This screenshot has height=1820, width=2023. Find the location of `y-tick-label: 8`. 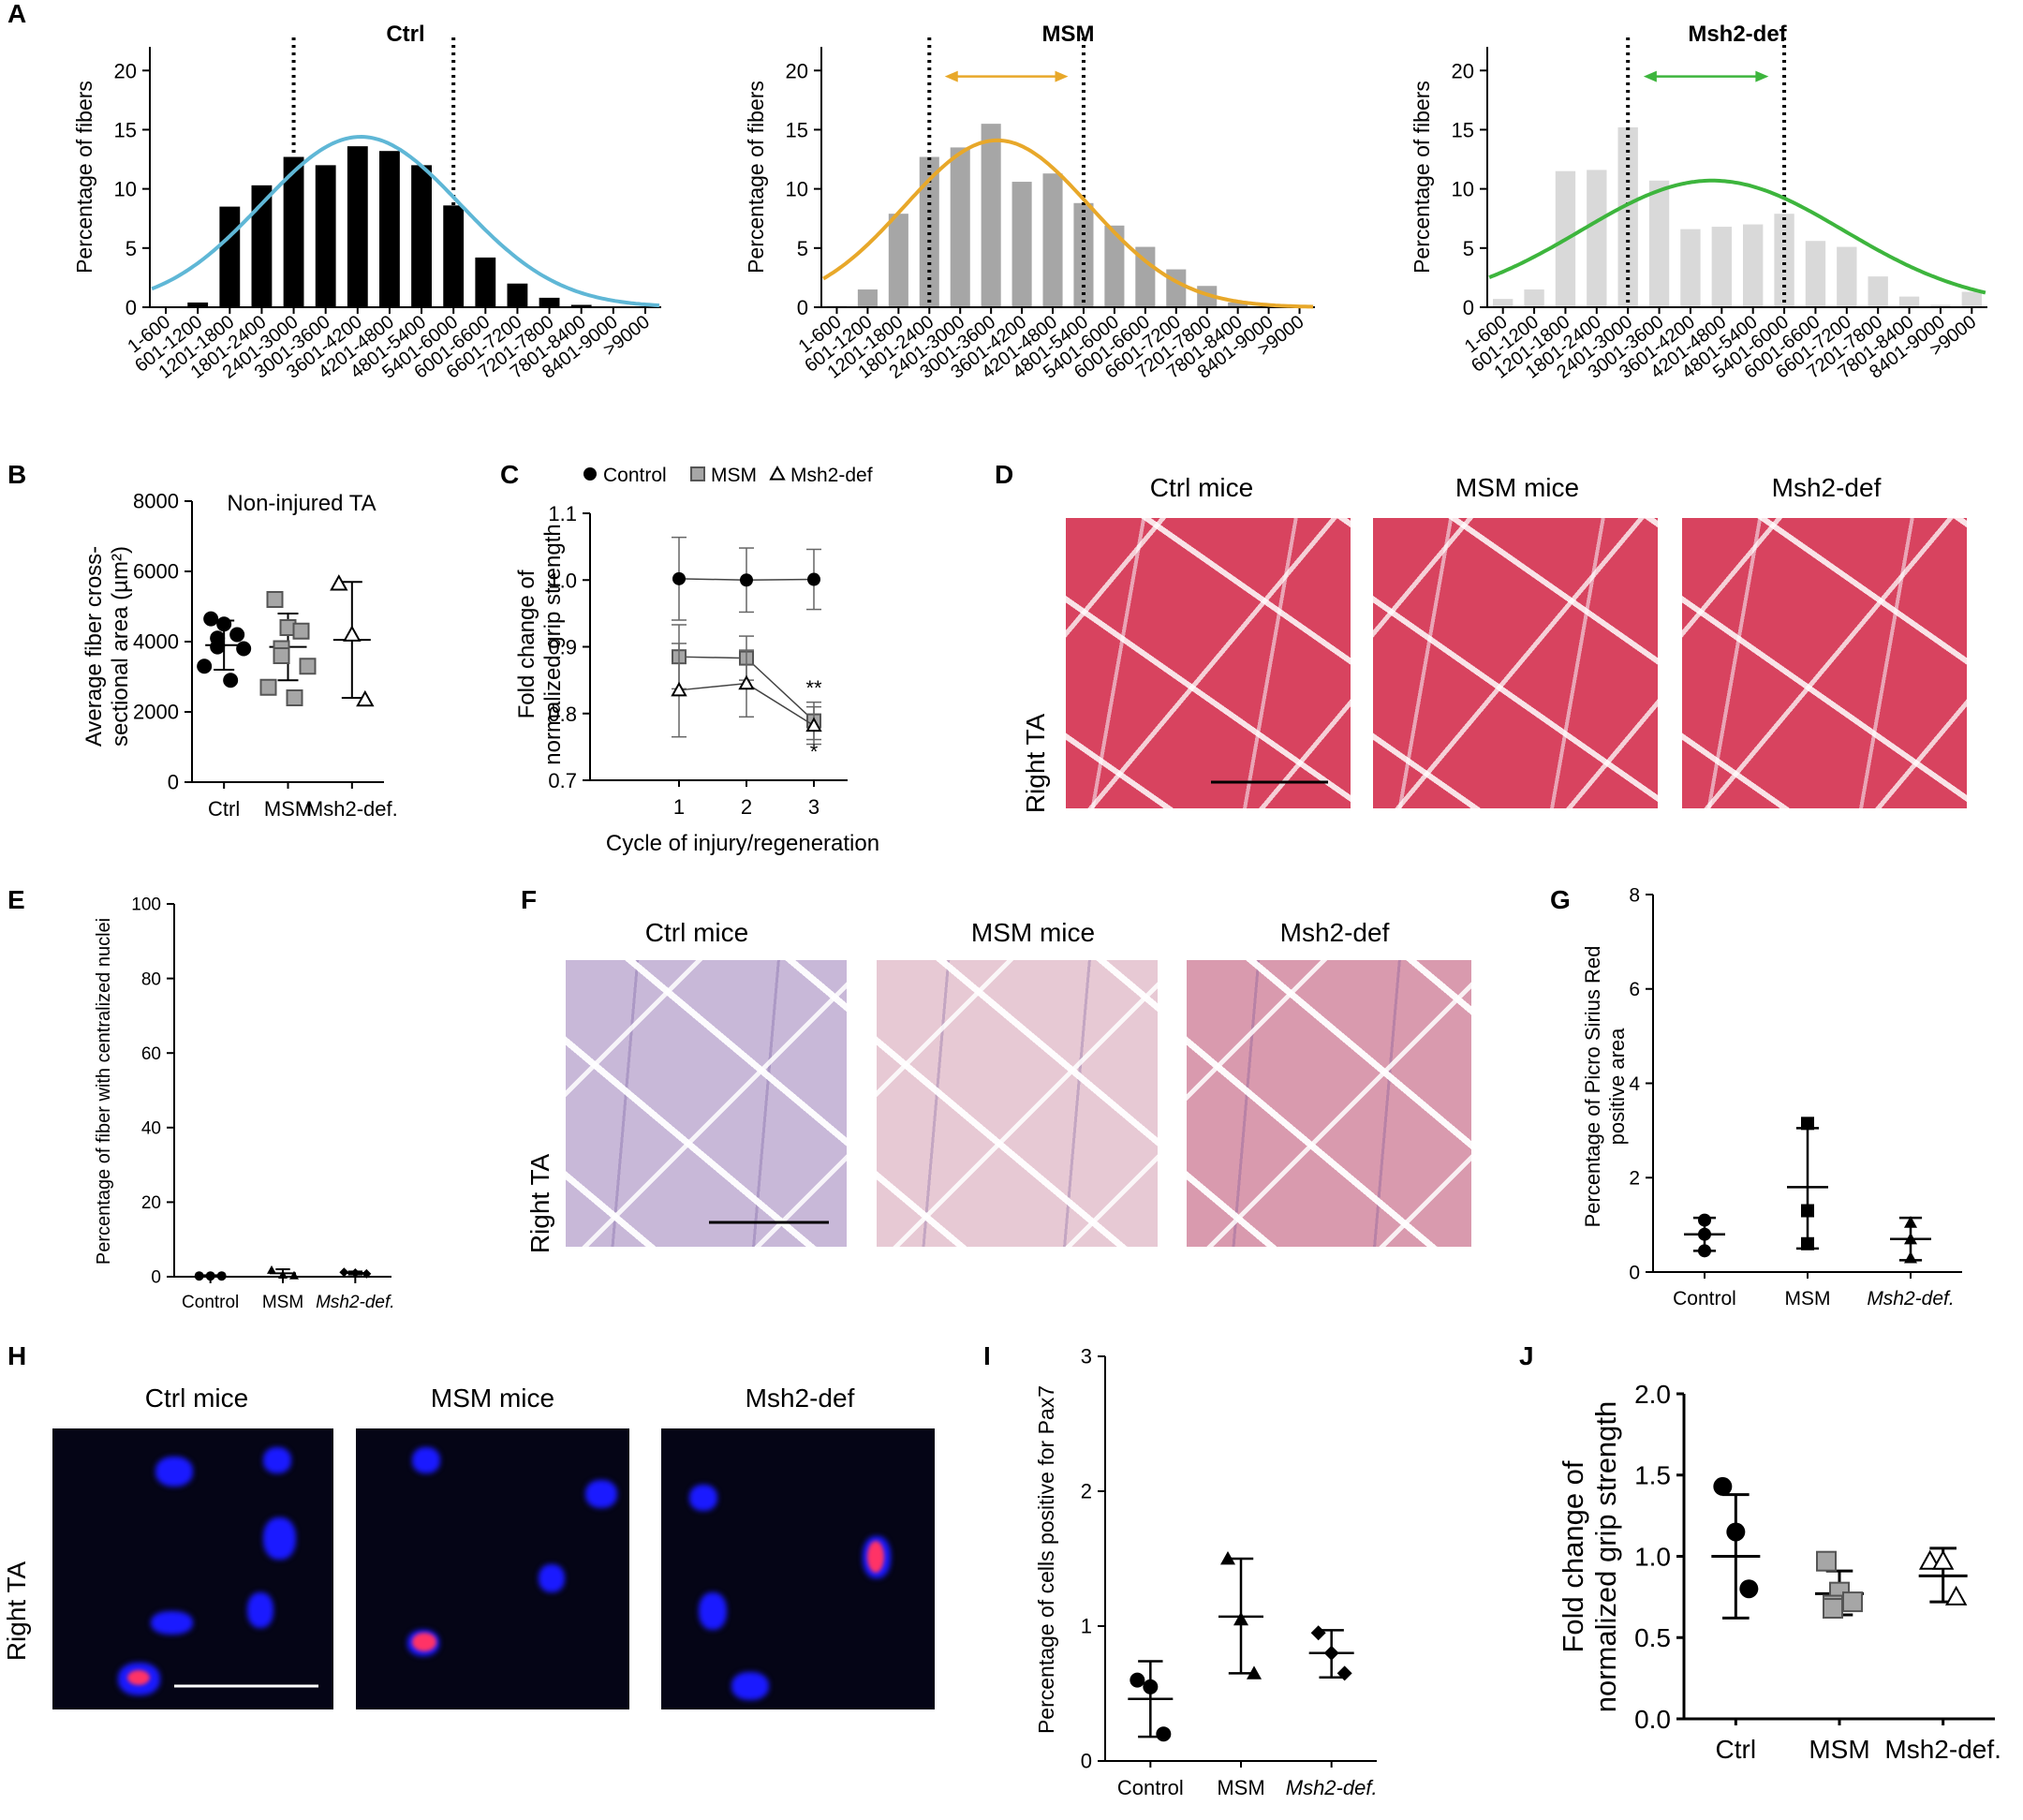

y-tick-label: 8 is located at coordinates (1635, 895).